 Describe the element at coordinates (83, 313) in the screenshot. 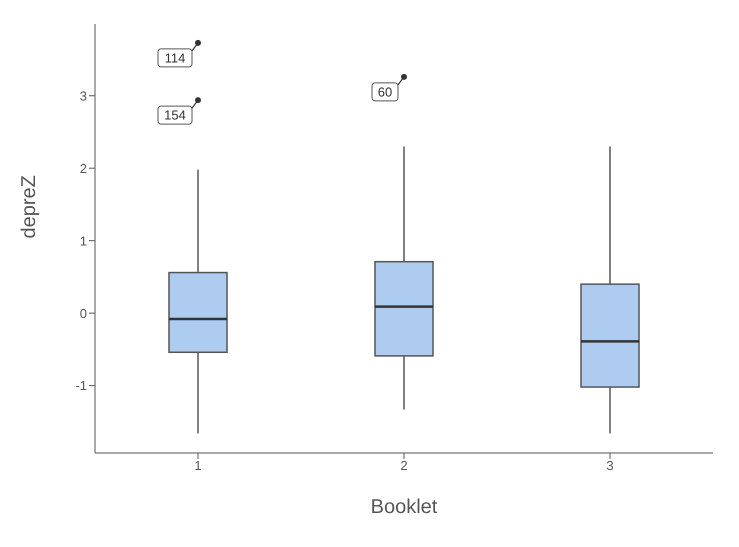

I see `y-tick-label: 0` at that location.